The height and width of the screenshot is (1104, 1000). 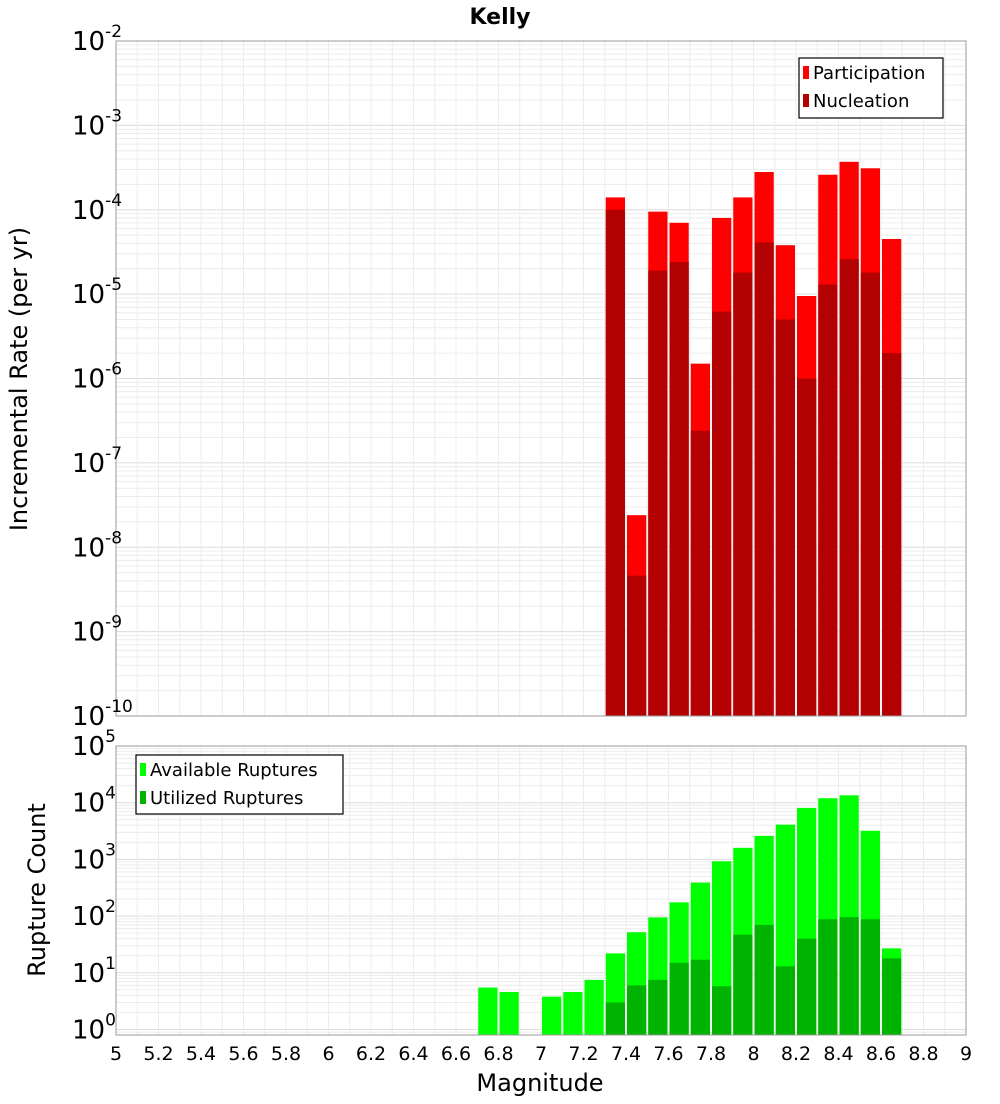 I want to click on chart-title: Kelly, so click(x=499, y=17).